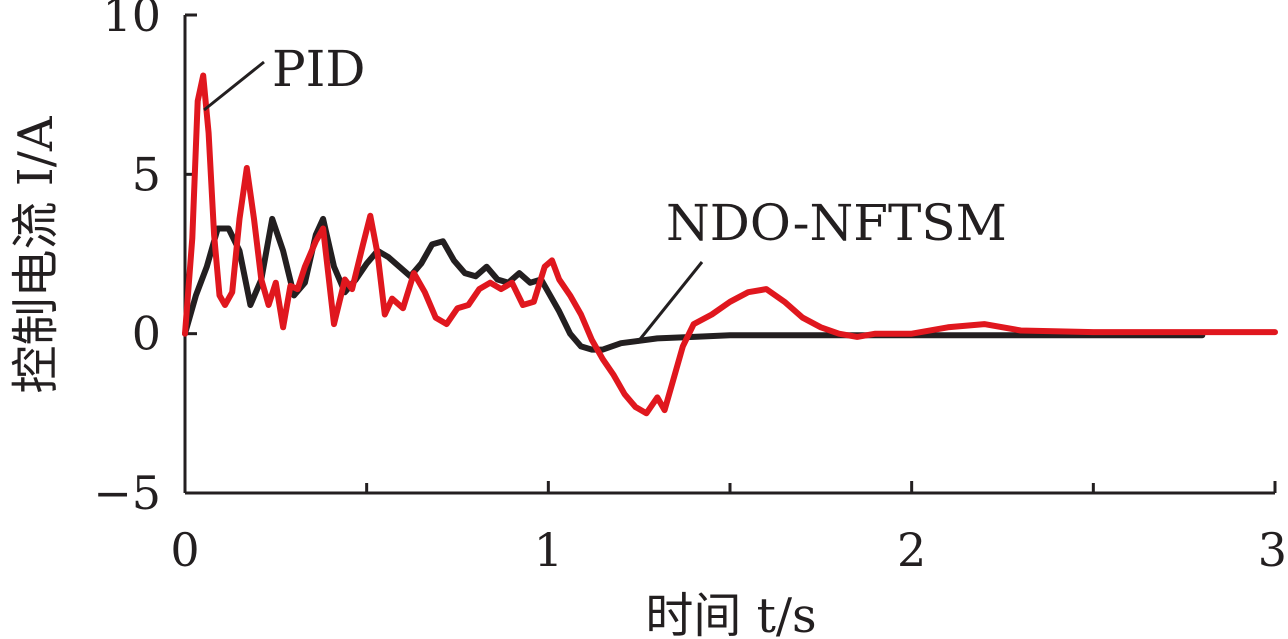  I want to click on x-tick-label: 0, so click(184, 550).